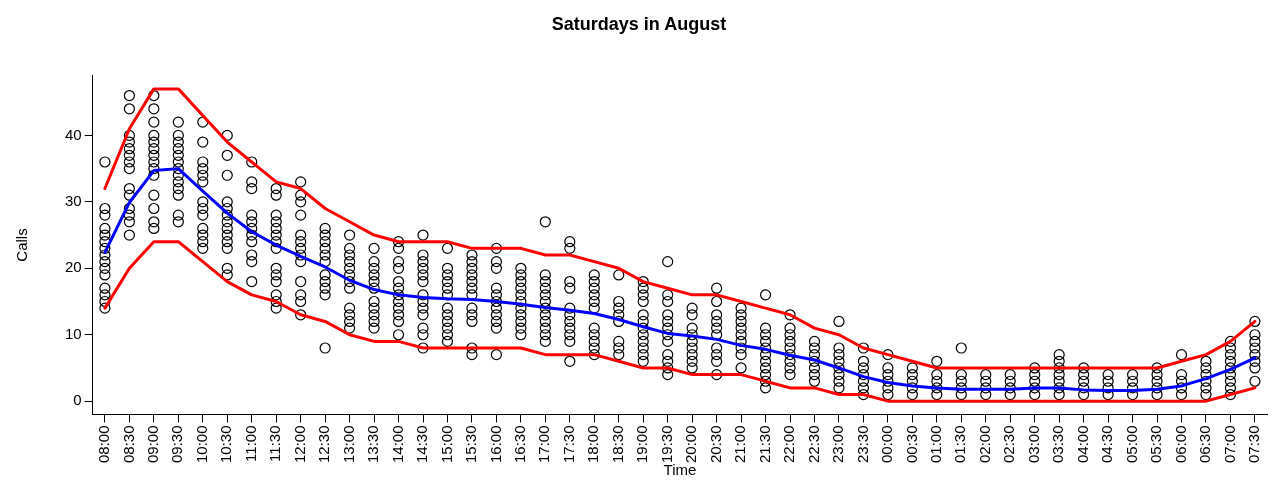  I want to click on x-tick-label: 19:00, so click(642, 444).